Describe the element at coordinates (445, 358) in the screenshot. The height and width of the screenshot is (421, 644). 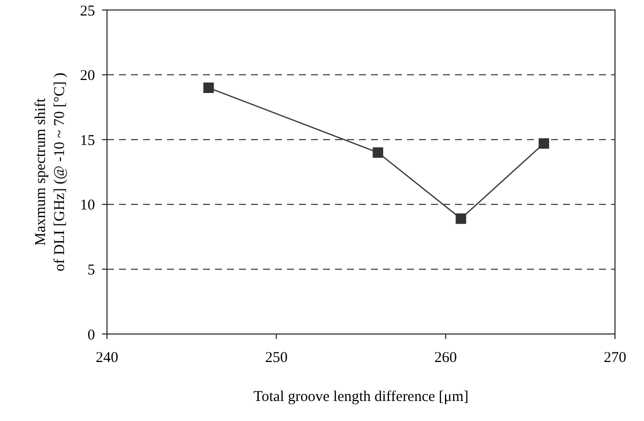
I see `x-tick-label: 260` at that location.